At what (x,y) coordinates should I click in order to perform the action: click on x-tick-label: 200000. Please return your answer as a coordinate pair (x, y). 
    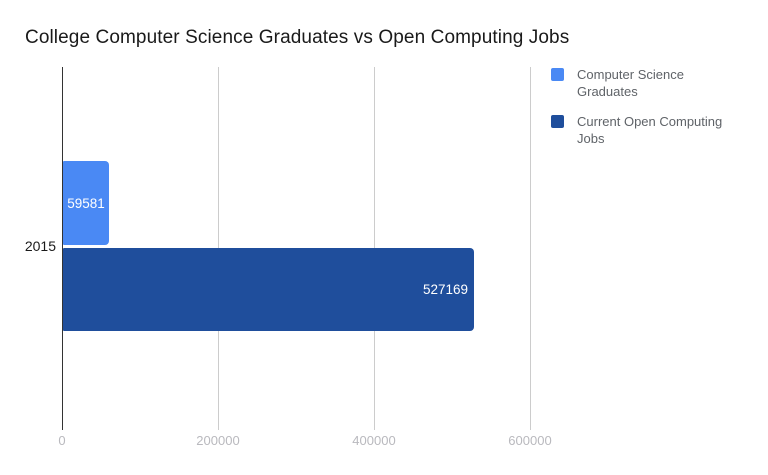
    Looking at the image, I should click on (218, 440).